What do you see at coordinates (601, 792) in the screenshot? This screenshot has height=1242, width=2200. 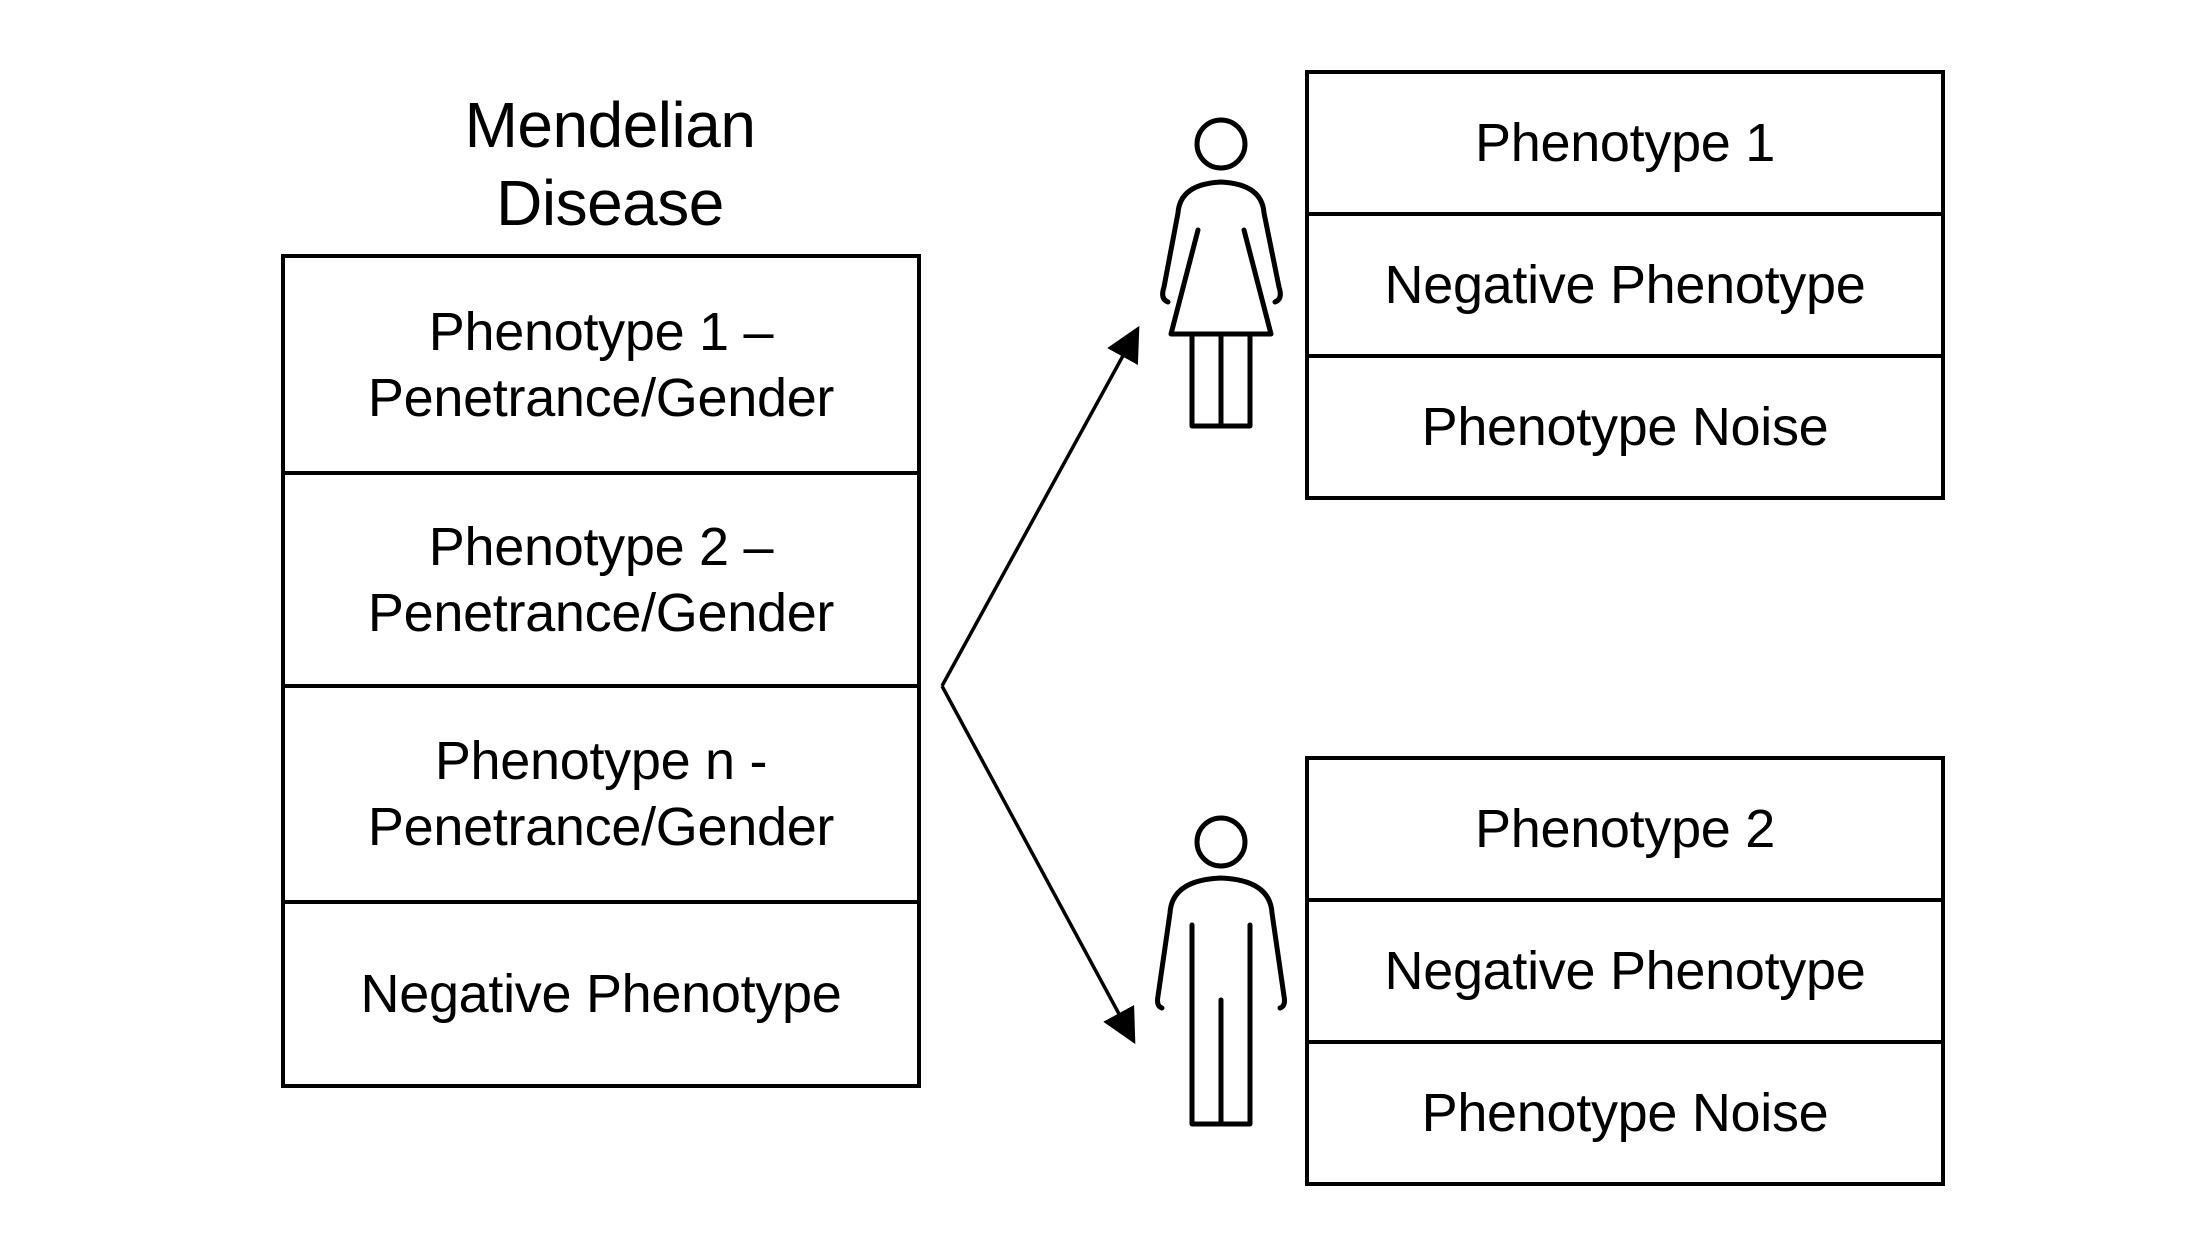 I see `disease-row-phenotype-n: Phenotype n - Penetrance/Gender` at bounding box center [601, 792].